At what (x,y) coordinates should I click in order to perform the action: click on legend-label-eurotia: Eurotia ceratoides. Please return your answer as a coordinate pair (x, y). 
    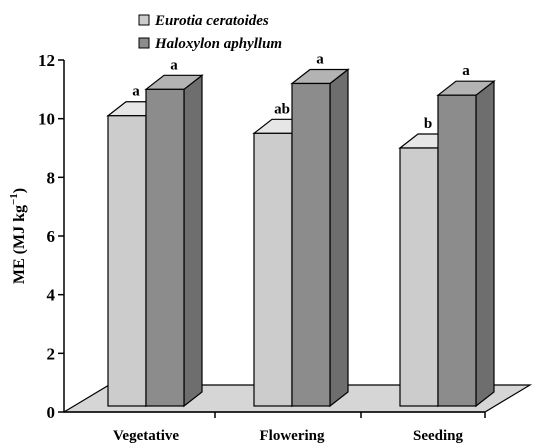
    Looking at the image, I should click on (211, 21).